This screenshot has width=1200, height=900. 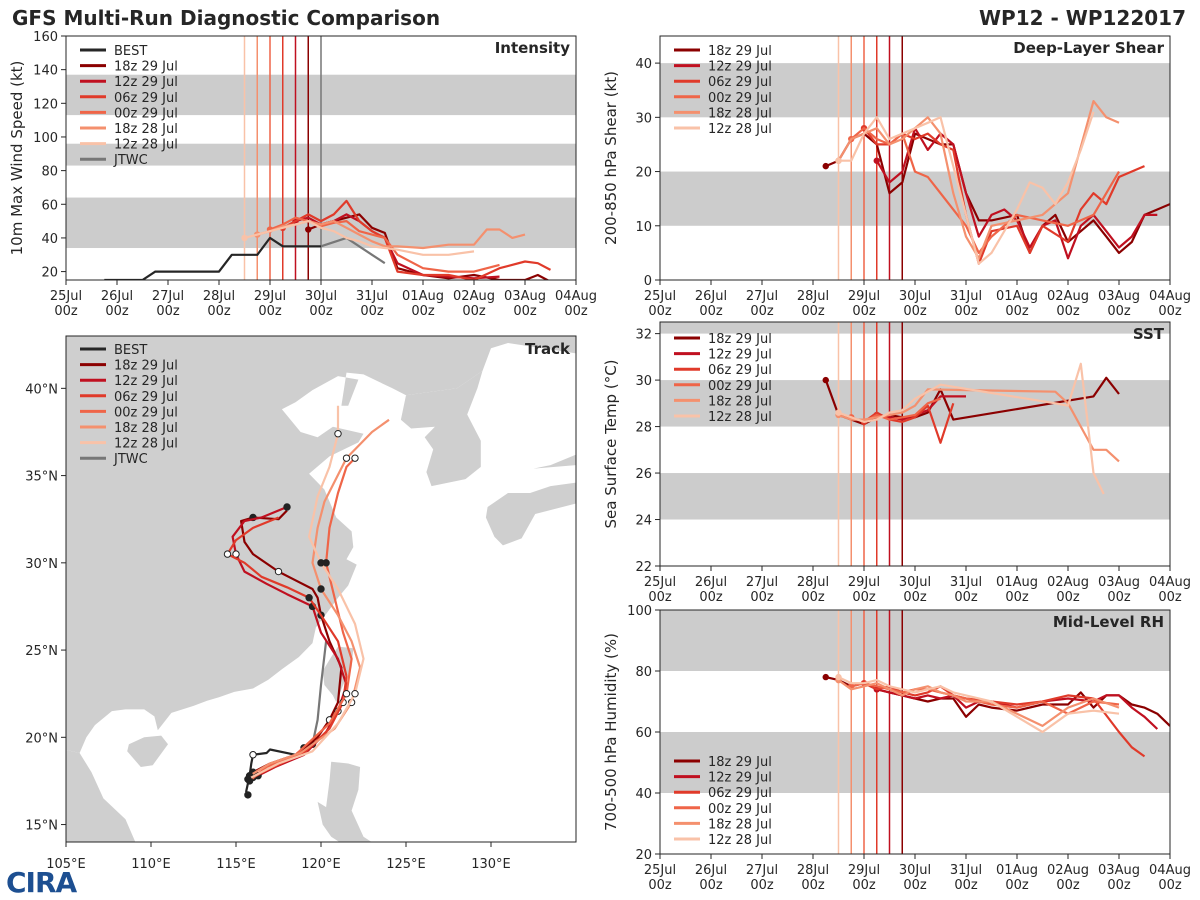 What do you see at coordinates (711, 582) in the screenshot?
I see `sst-xtick-label-1: 26Jul` at bounding box center [711, 582].